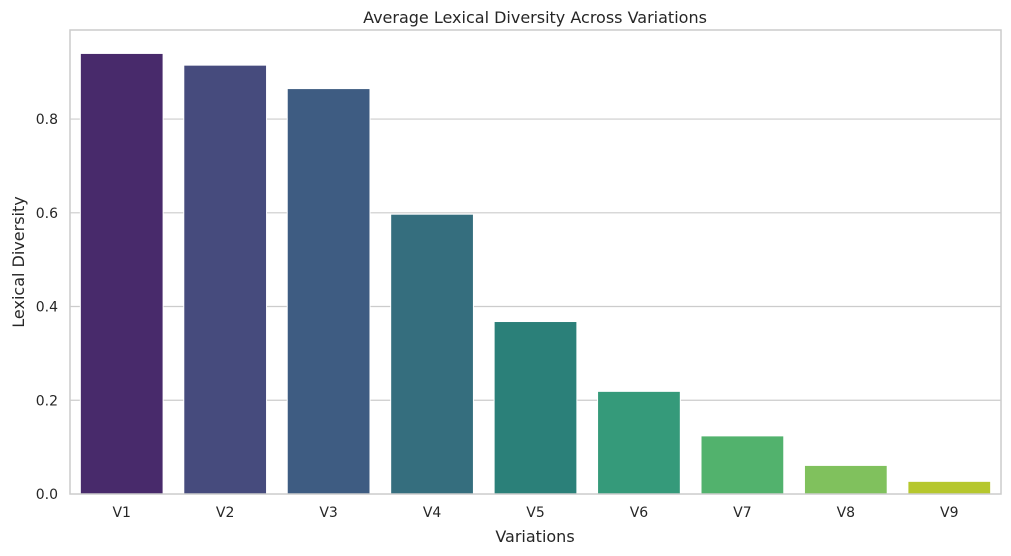 This screenshot has height=556, width=1011. I want to click on x-tick-labels: V1 V2 V3 V4 V5 V6 V7 V8 V9, so click(535, 513).